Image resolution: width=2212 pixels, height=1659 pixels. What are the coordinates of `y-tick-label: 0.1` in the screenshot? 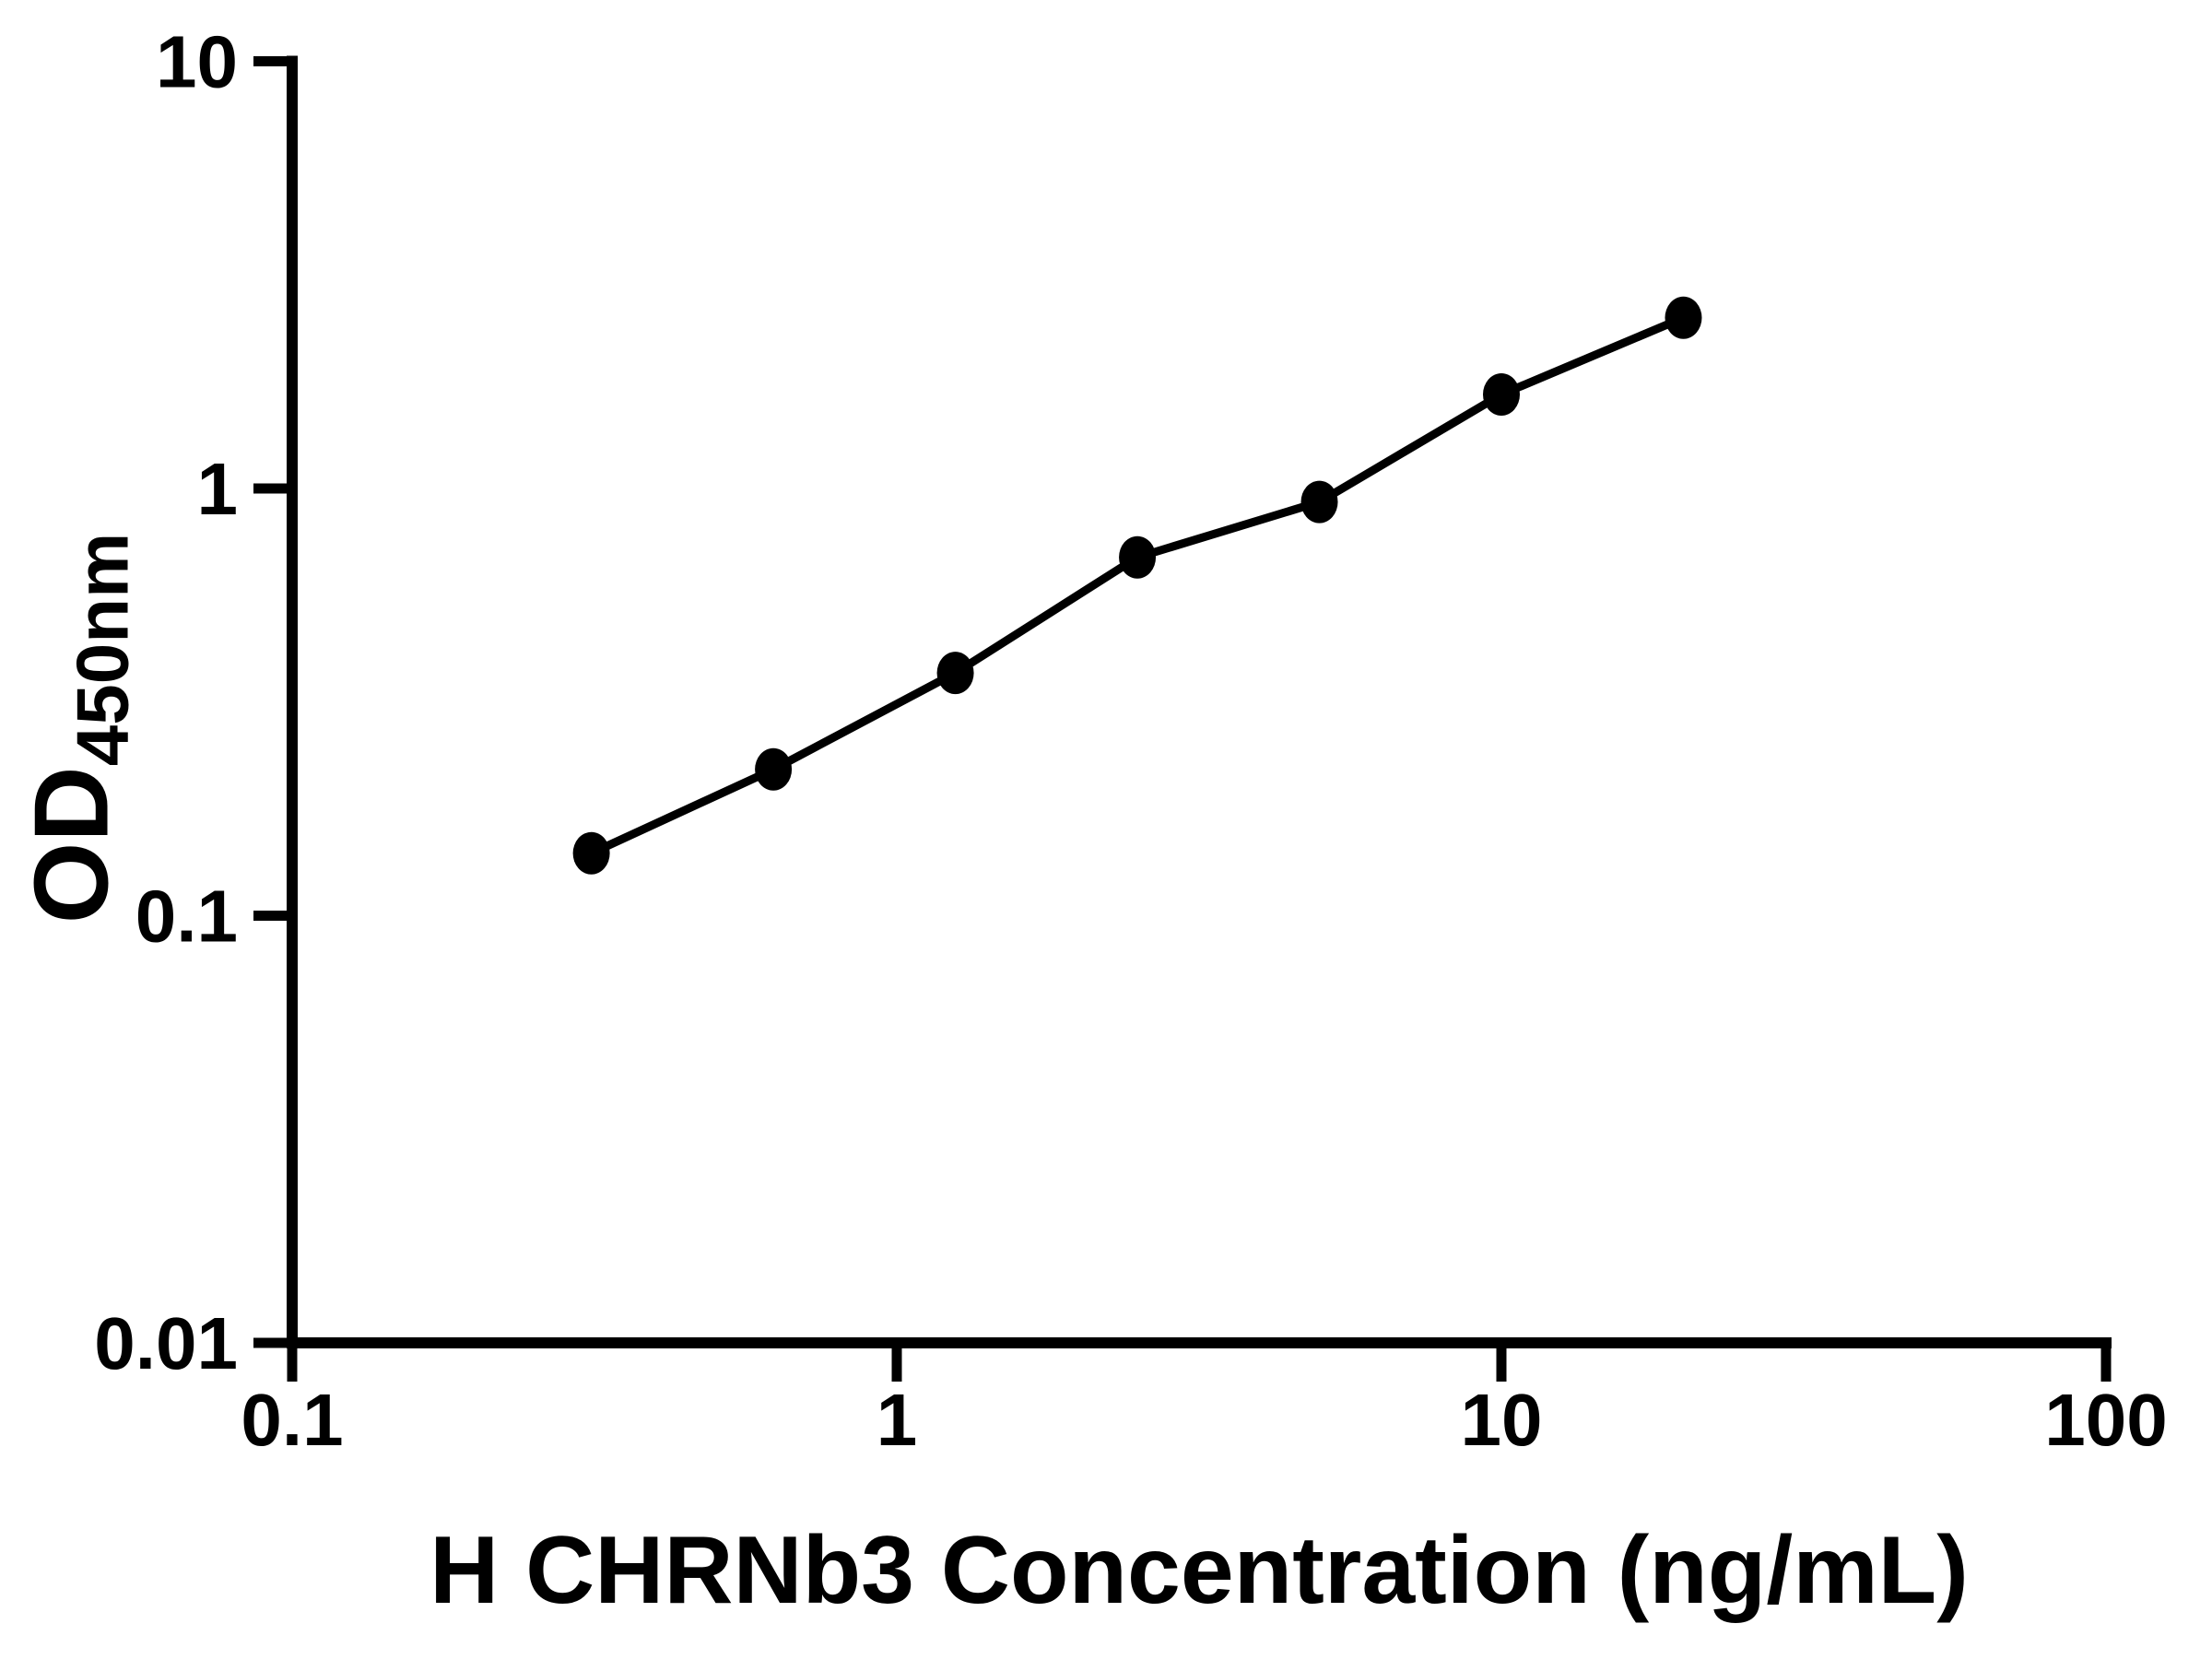 It's located at (186, 917).